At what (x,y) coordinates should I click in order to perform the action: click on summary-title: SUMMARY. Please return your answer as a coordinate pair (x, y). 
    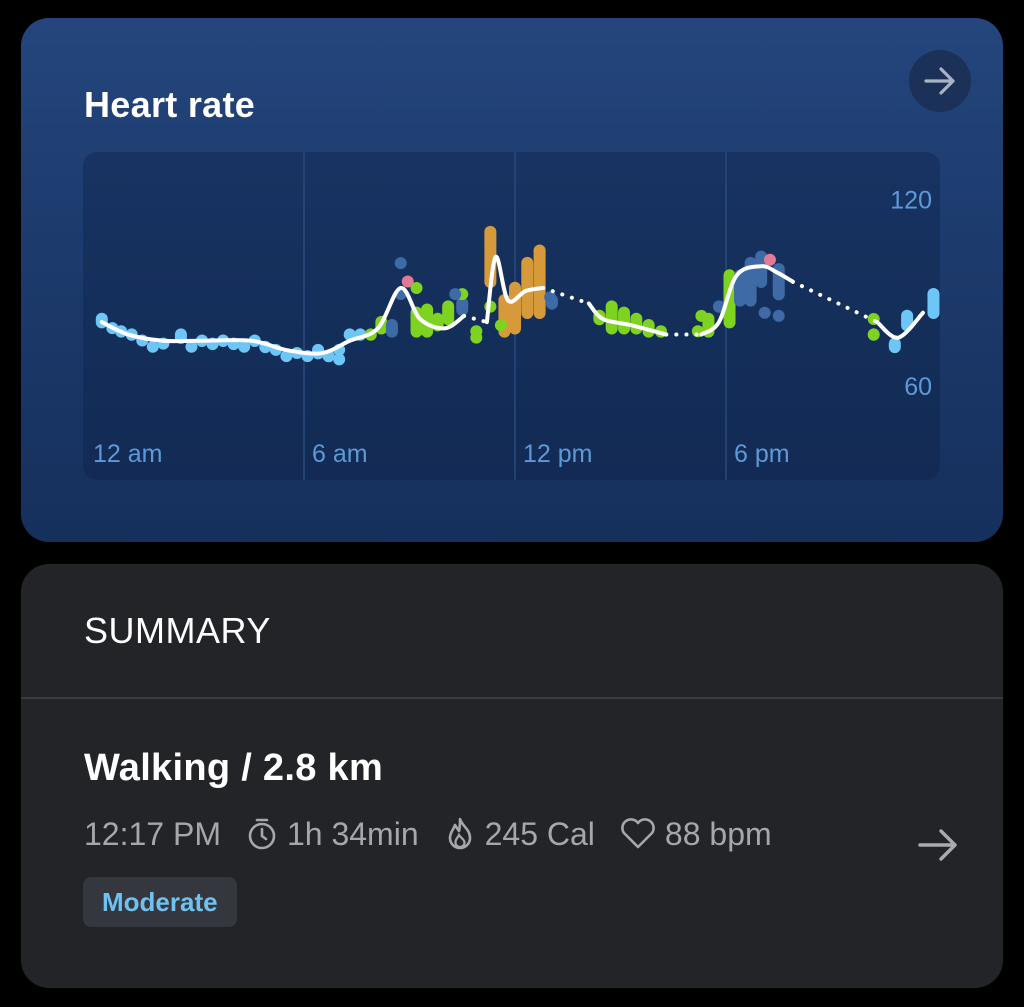
    Looking at the image, I should click on (177, 630).